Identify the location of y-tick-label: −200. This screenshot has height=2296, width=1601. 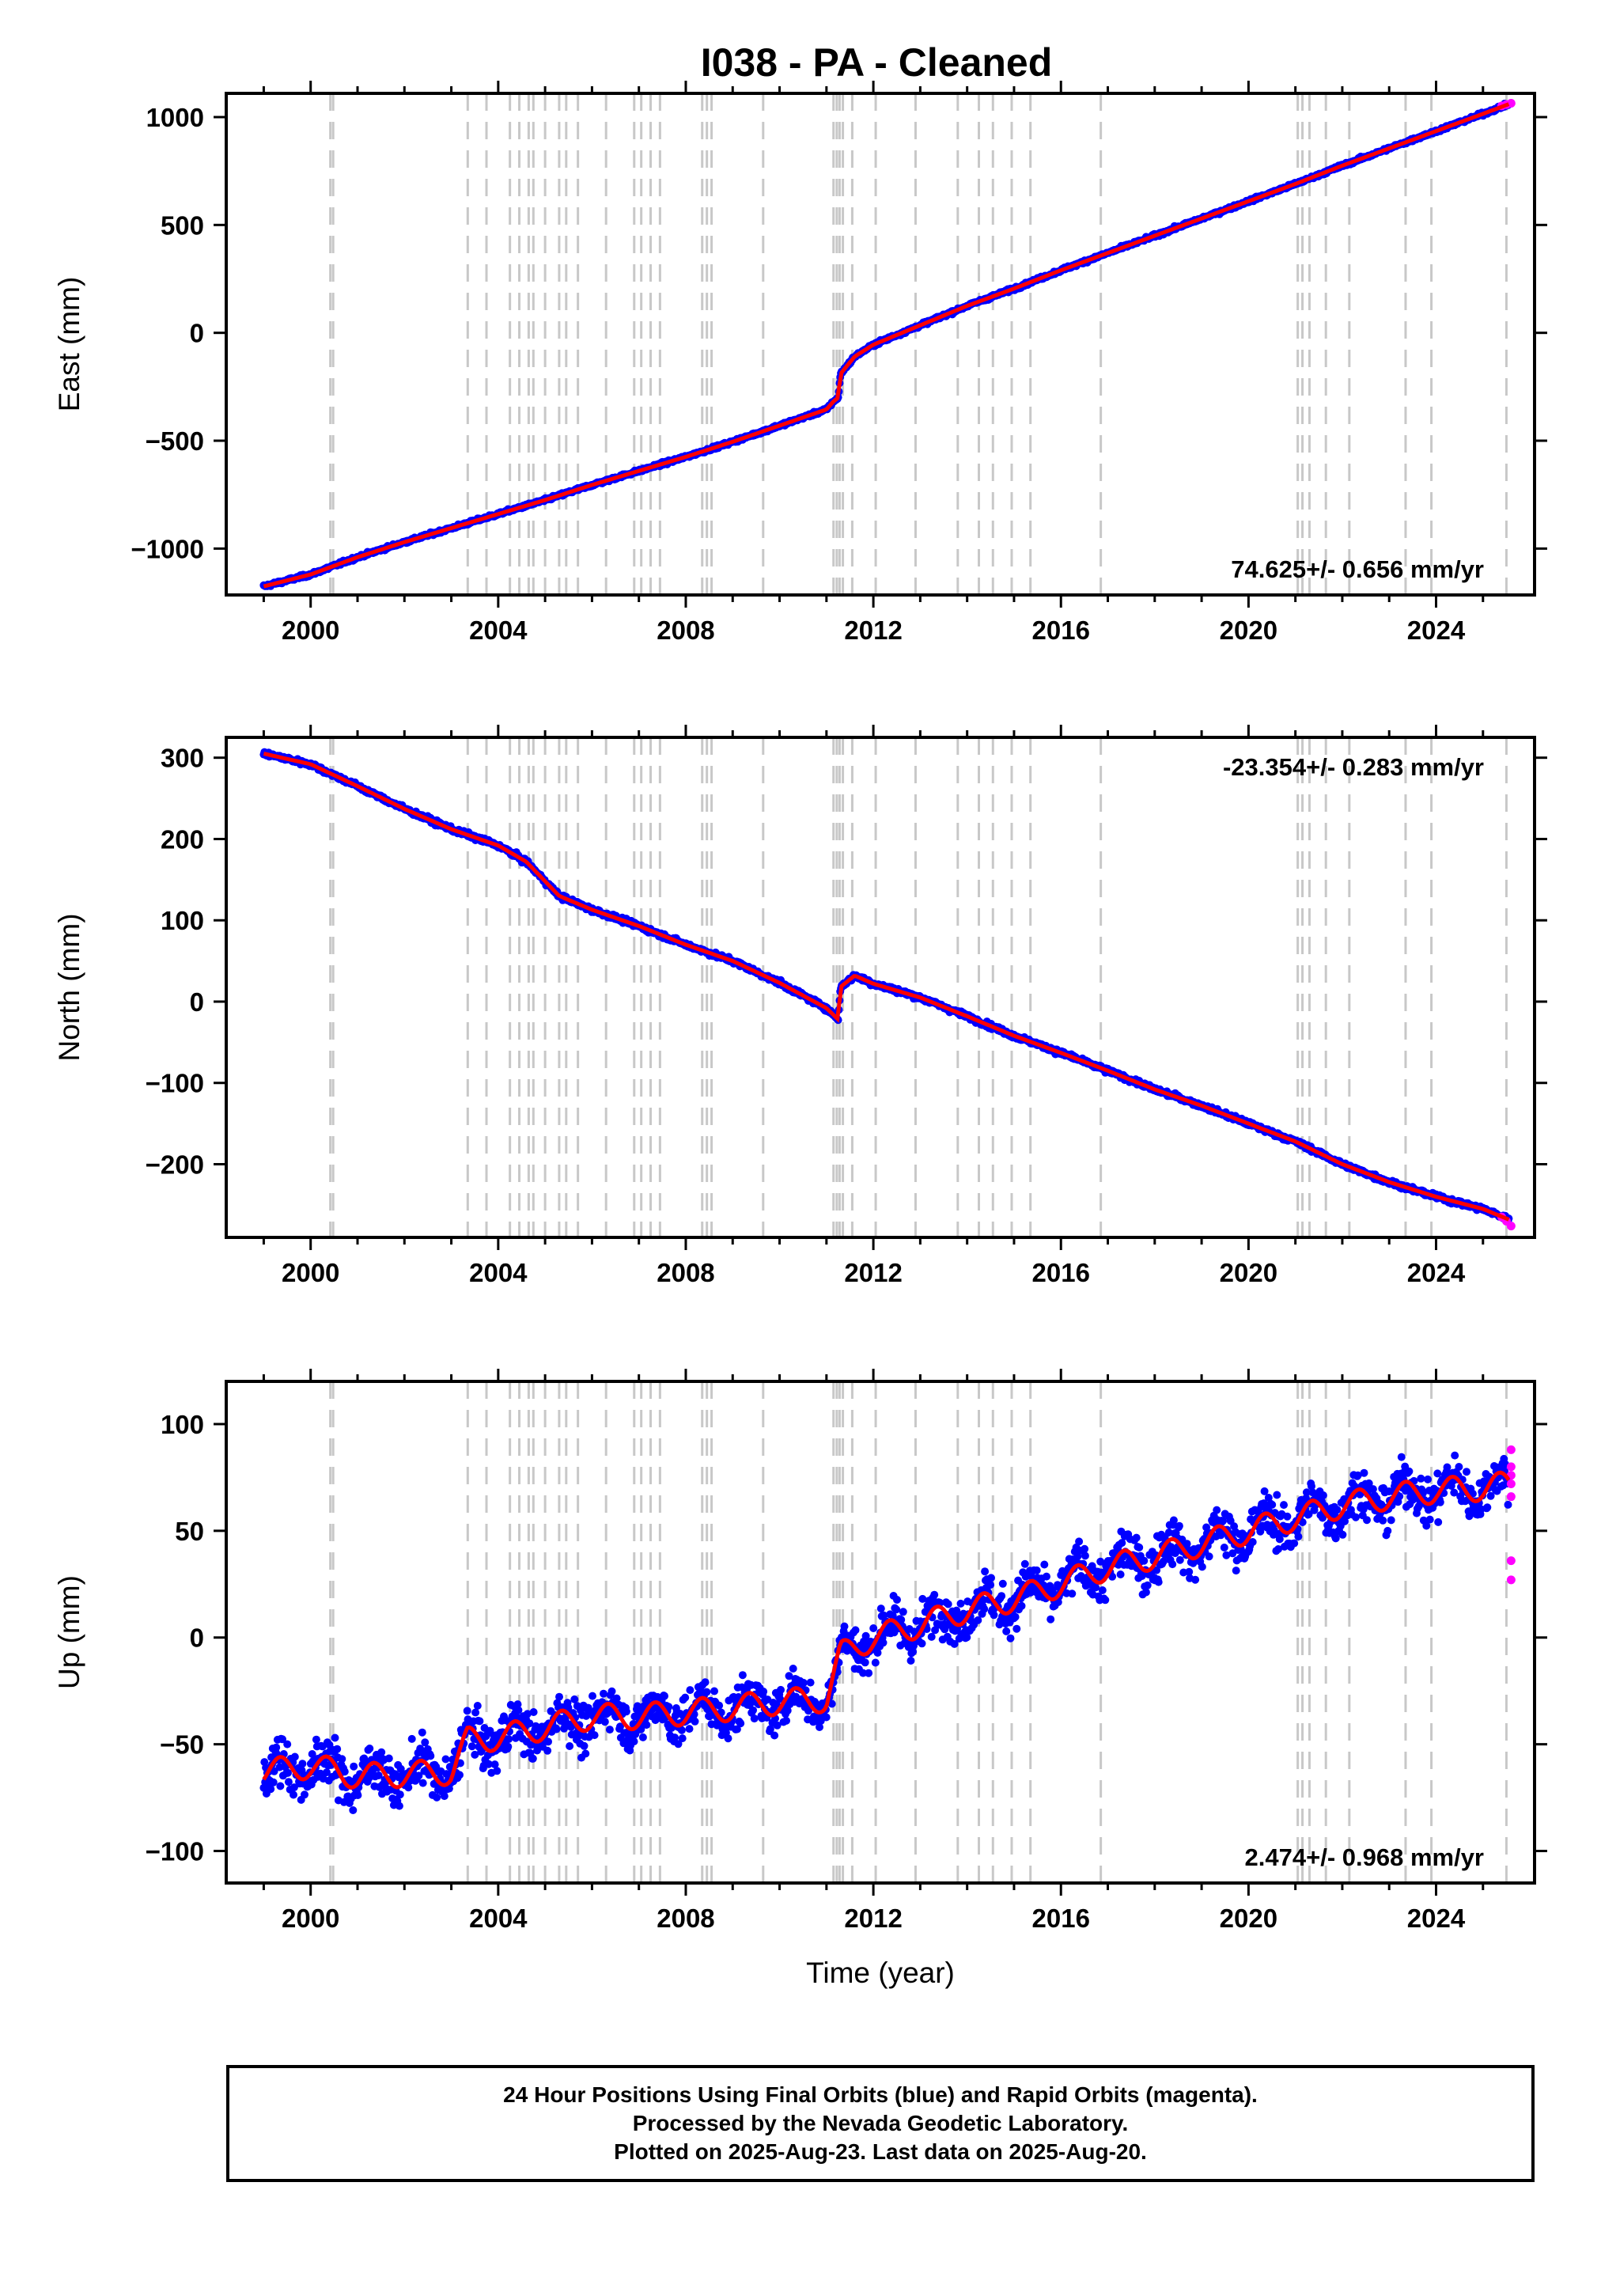
(175, 1165).